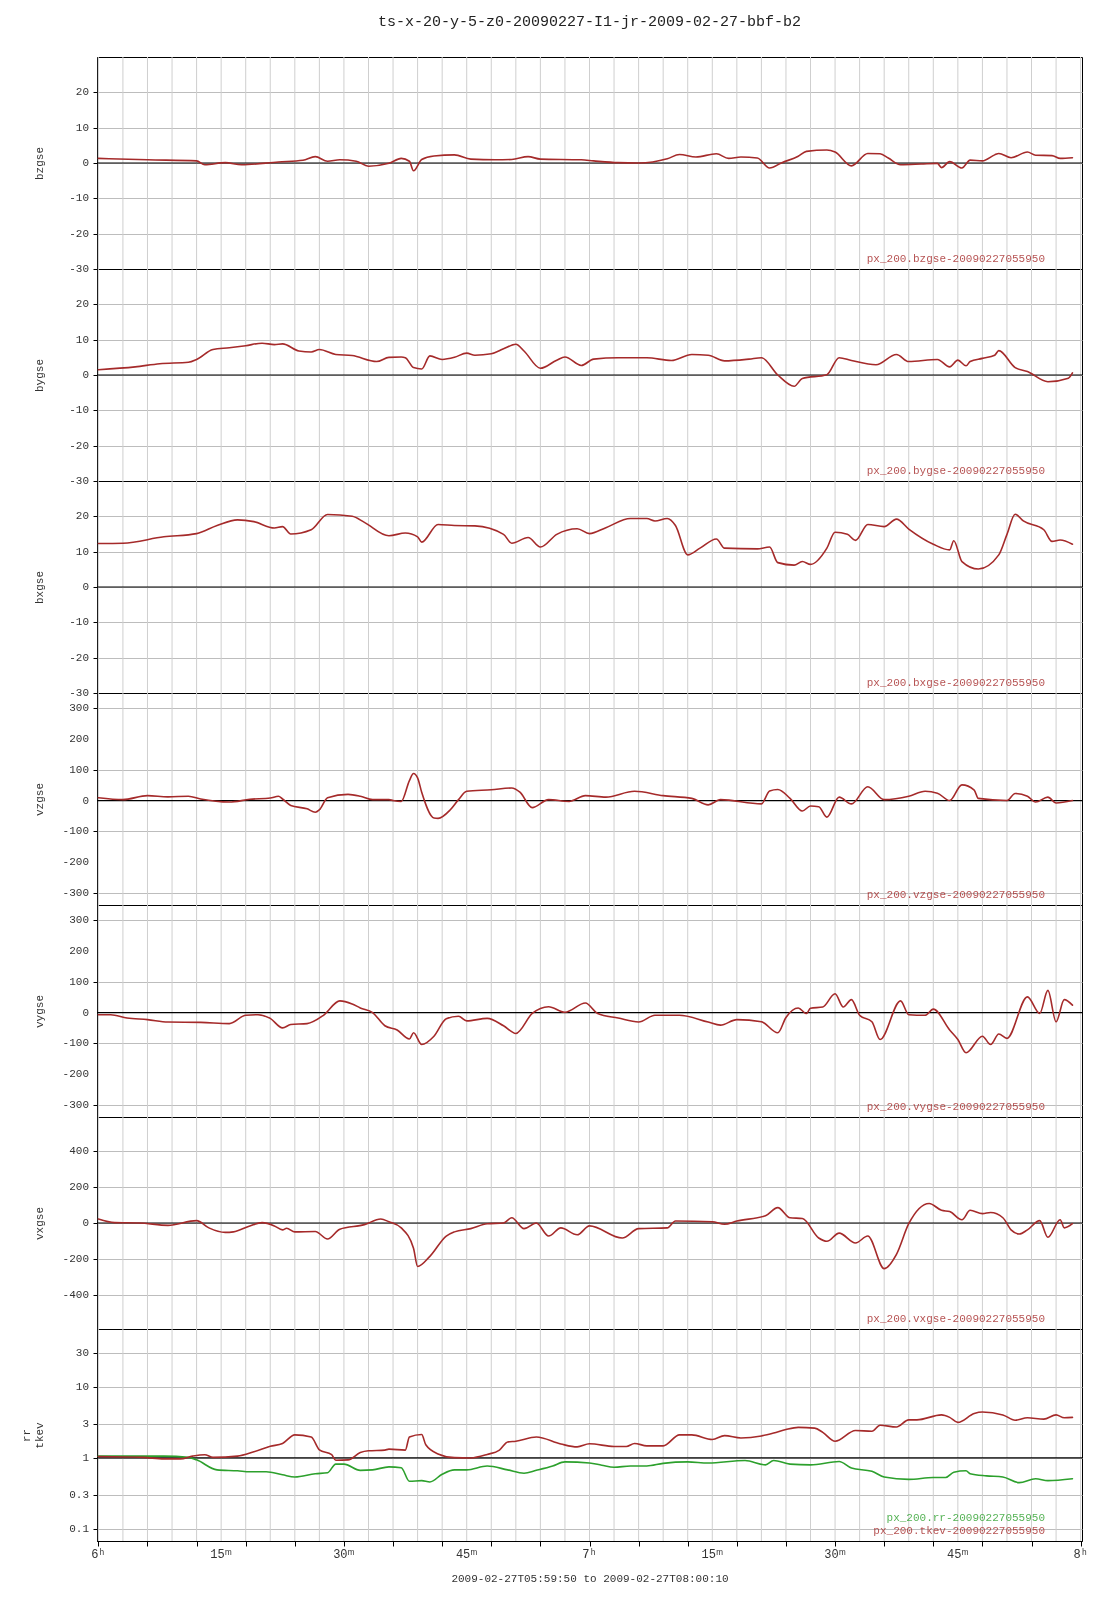  Describe the element at coordinates (40, 1011) in the screenshot. I see `y-axis-title: vygse` at that location.